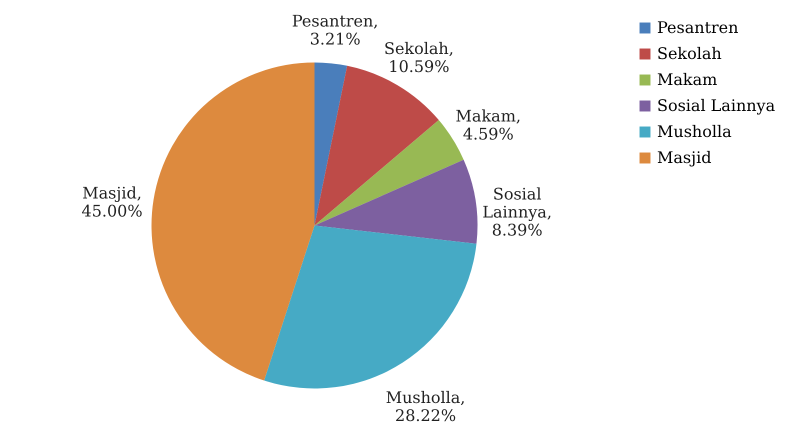  Describe the element at coordinates (419, 57) in the screenshot. I see `data-label: Sekolah, 10.59%` at that location.